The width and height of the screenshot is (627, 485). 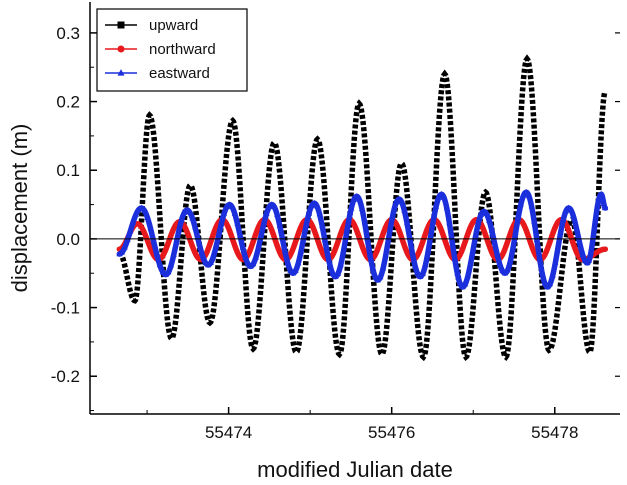 I want to click on legend-item-eastward: eastward, so click(x=157, y=73).